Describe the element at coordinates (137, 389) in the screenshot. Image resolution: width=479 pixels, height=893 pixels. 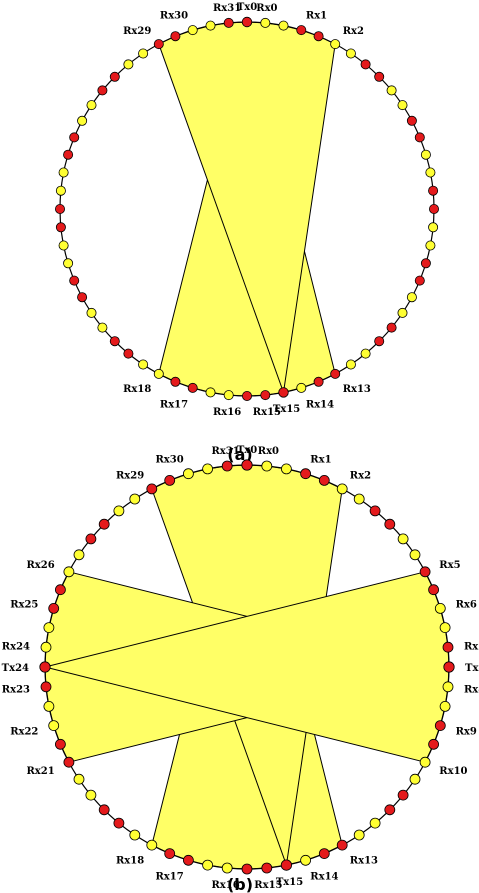
I see `node-label-rx18: Rx18` at that location.